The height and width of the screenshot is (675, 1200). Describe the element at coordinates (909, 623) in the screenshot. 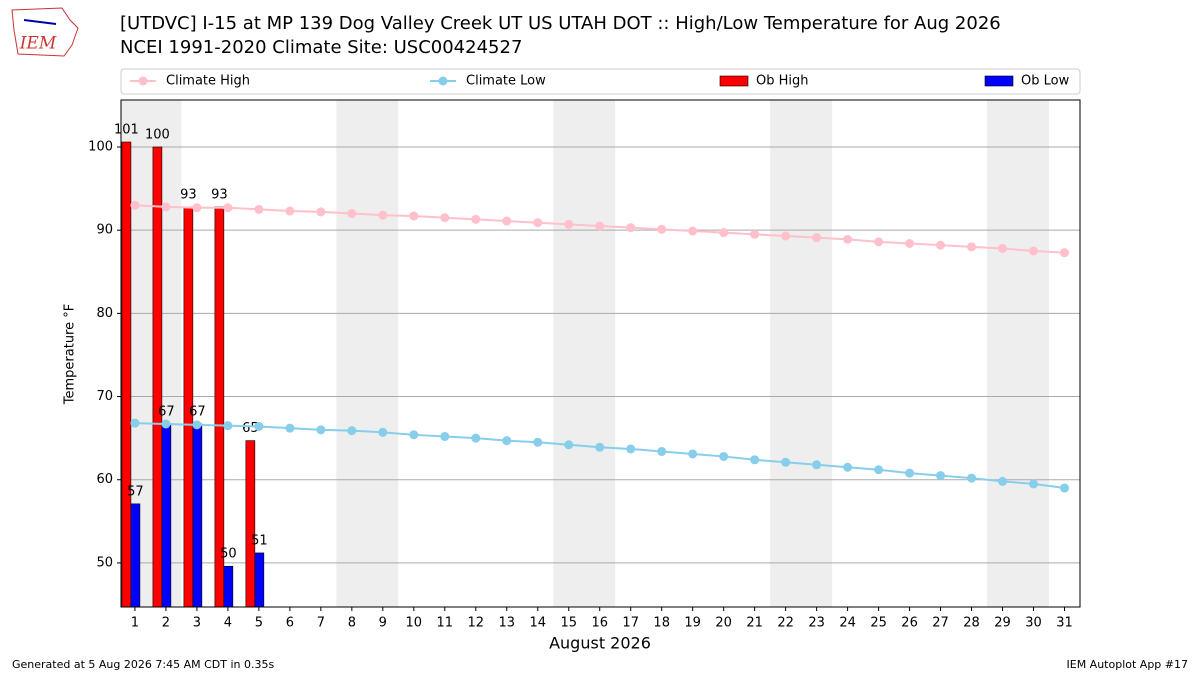

I see `x-tick-label: 26` at that location.